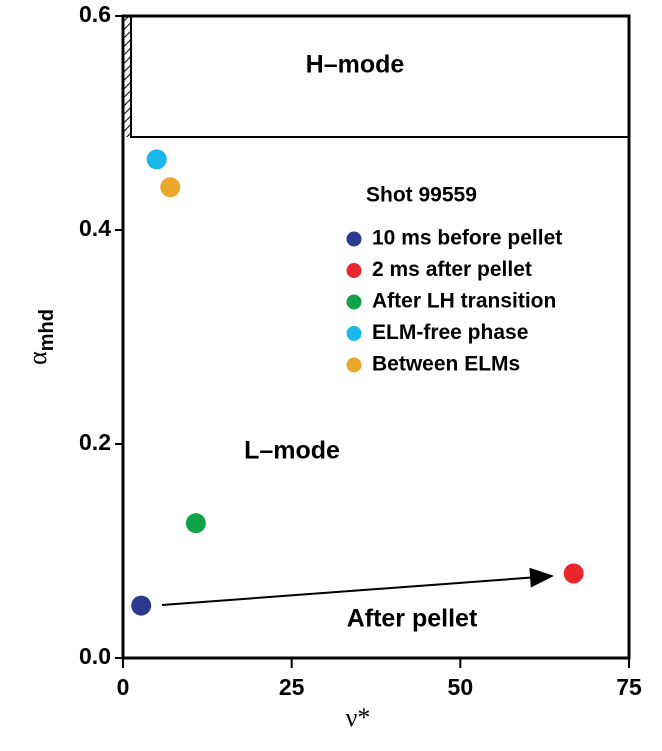 Image resolution: width=662 pixels, height=751 pixels. What do you see at coordinates (127, 76) in the screenshot?
I see `hatched-strip` at bounding box center [127, 76].